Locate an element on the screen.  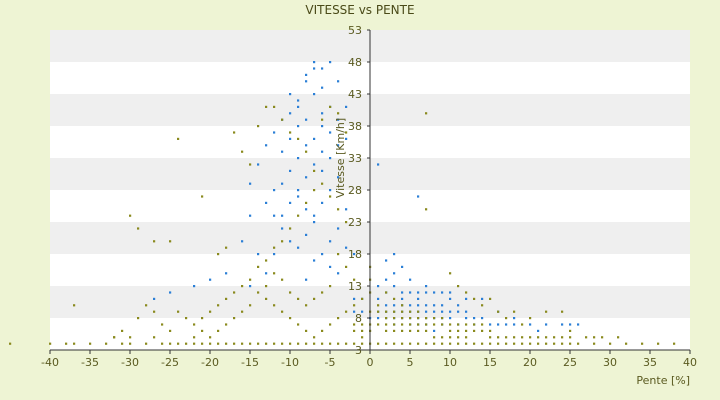
x-axis-title: Pente [%] is located at coordinates (663, 380).